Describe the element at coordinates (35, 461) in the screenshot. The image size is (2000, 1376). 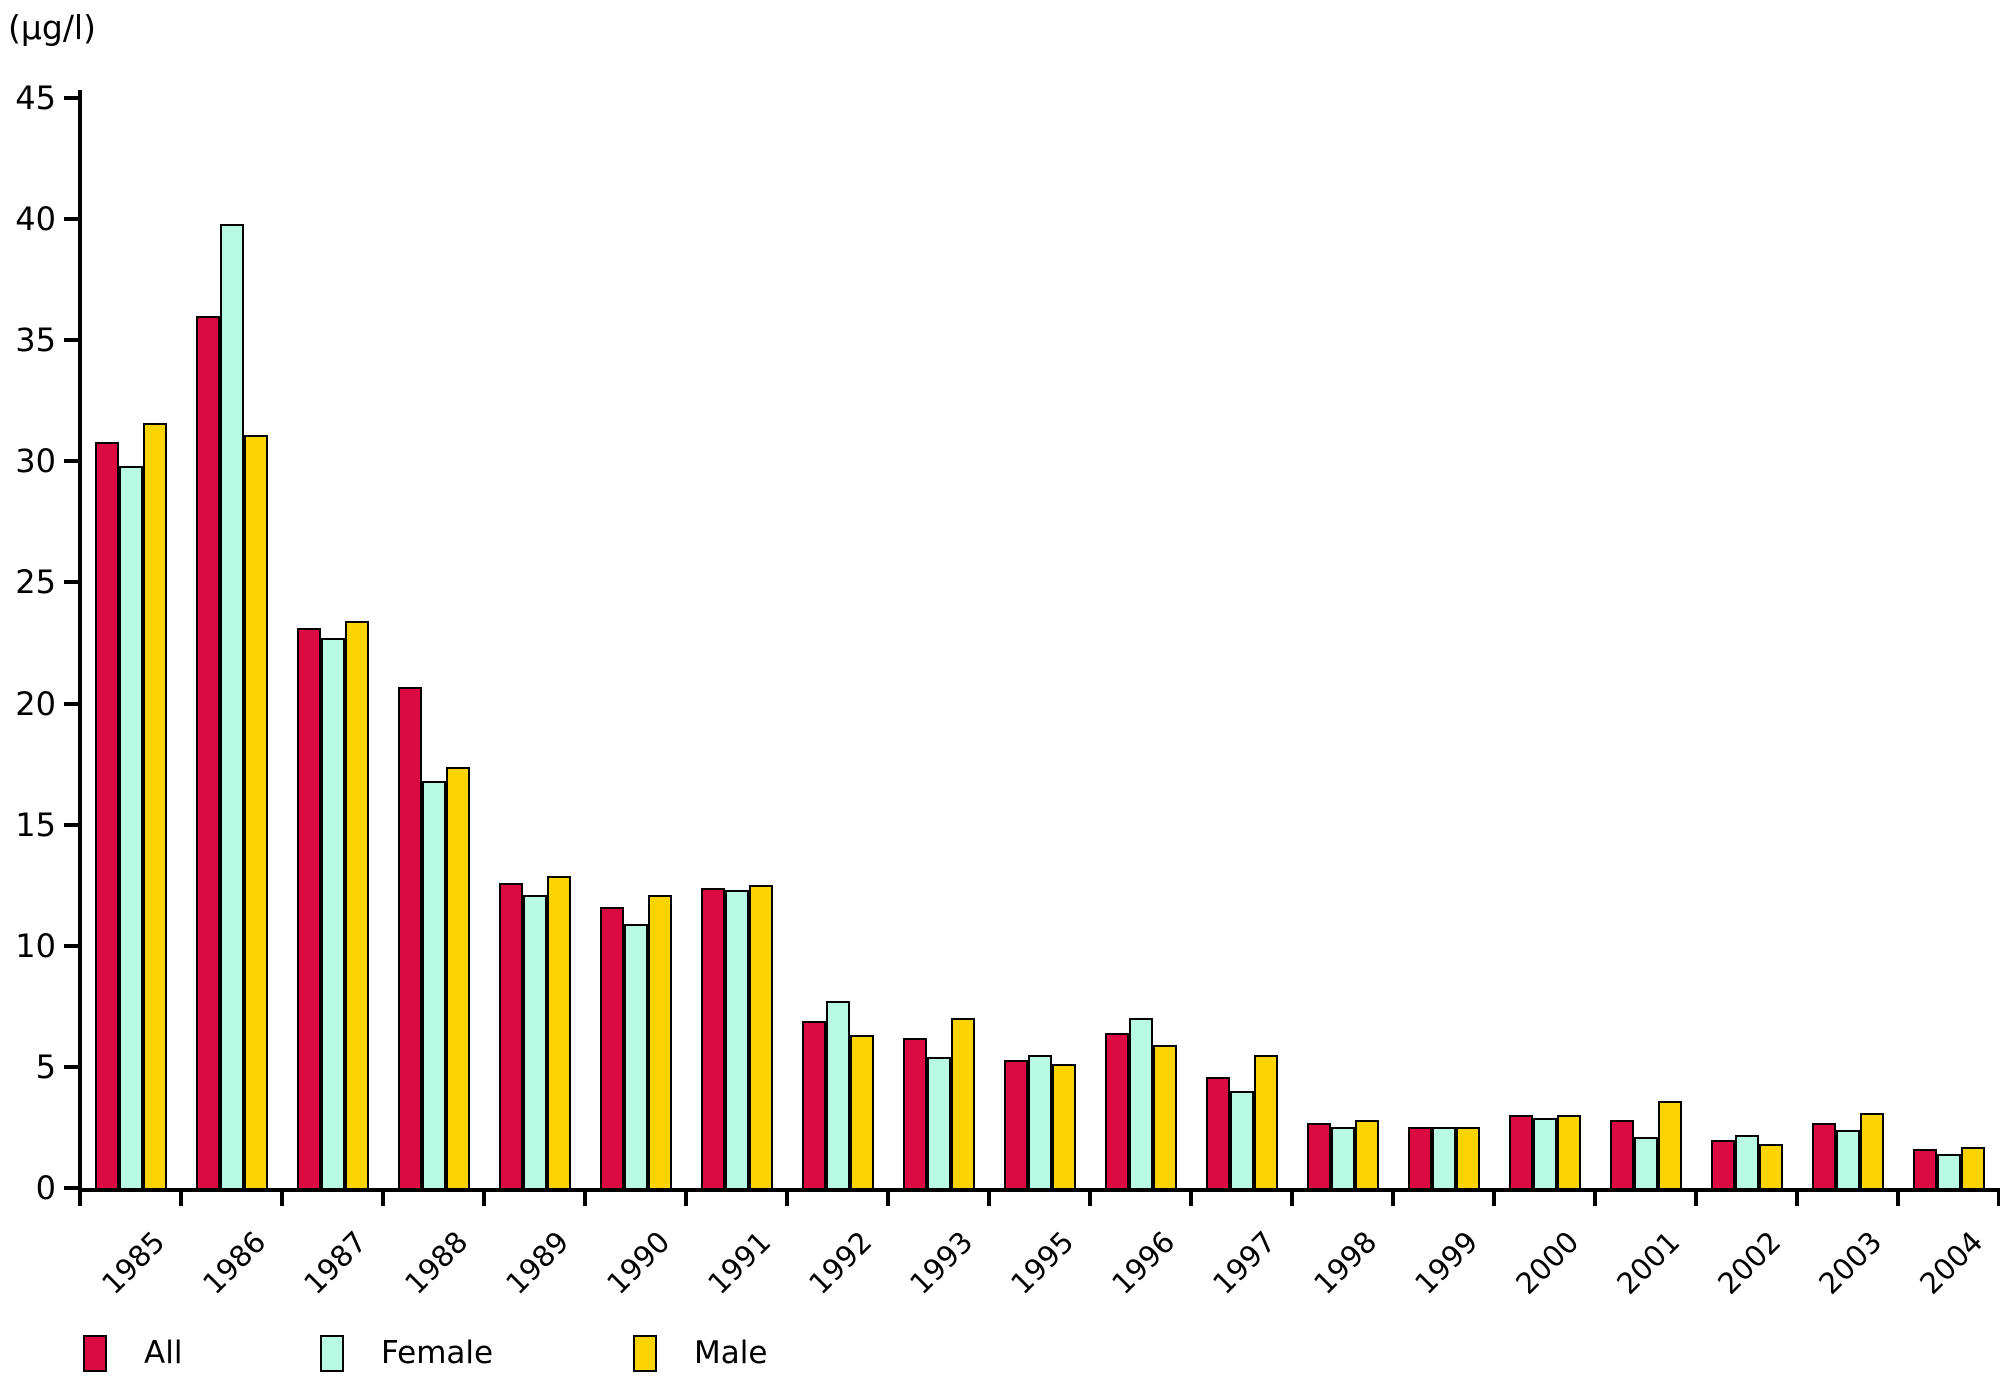
I see `y-axis-tick-label: 30` at that location.